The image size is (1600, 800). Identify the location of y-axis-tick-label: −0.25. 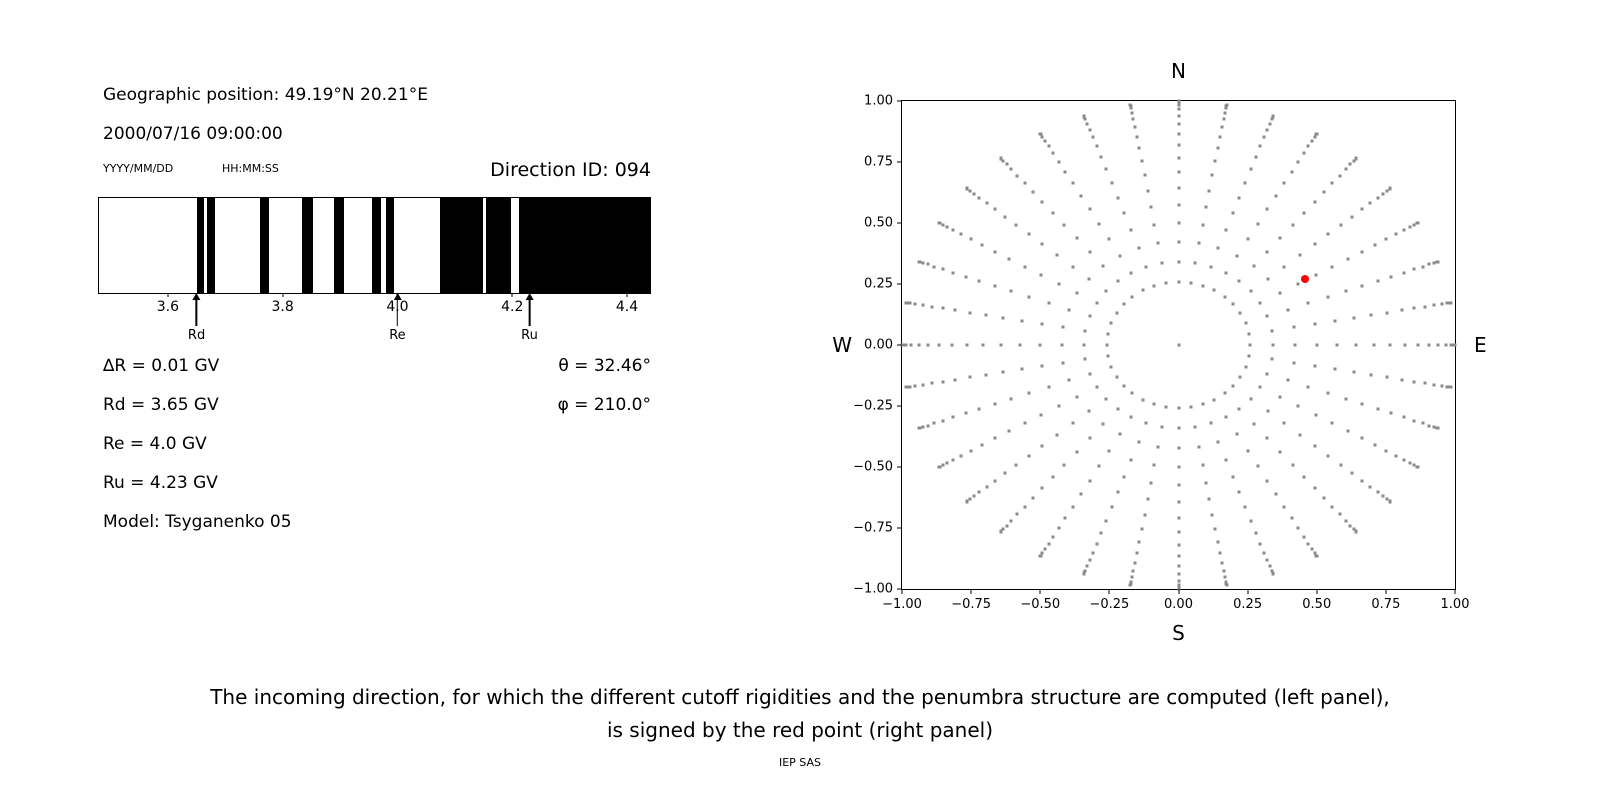
(873, 406).